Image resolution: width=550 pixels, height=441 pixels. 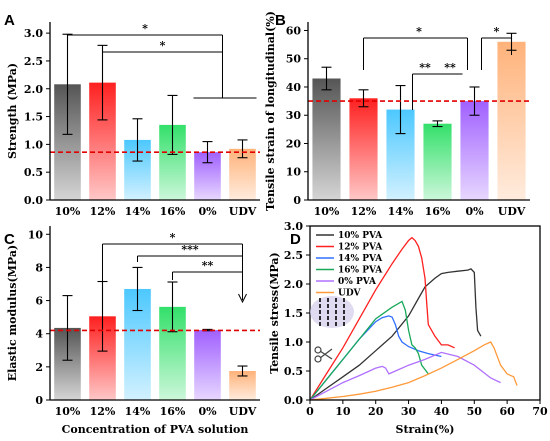 I want to click on x-tick-label: 40, so click(x=442, y=411).